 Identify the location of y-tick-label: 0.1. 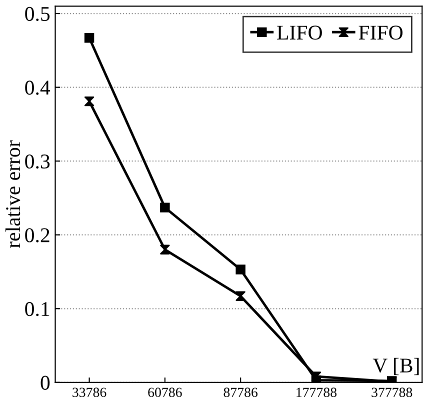
(37, 309).